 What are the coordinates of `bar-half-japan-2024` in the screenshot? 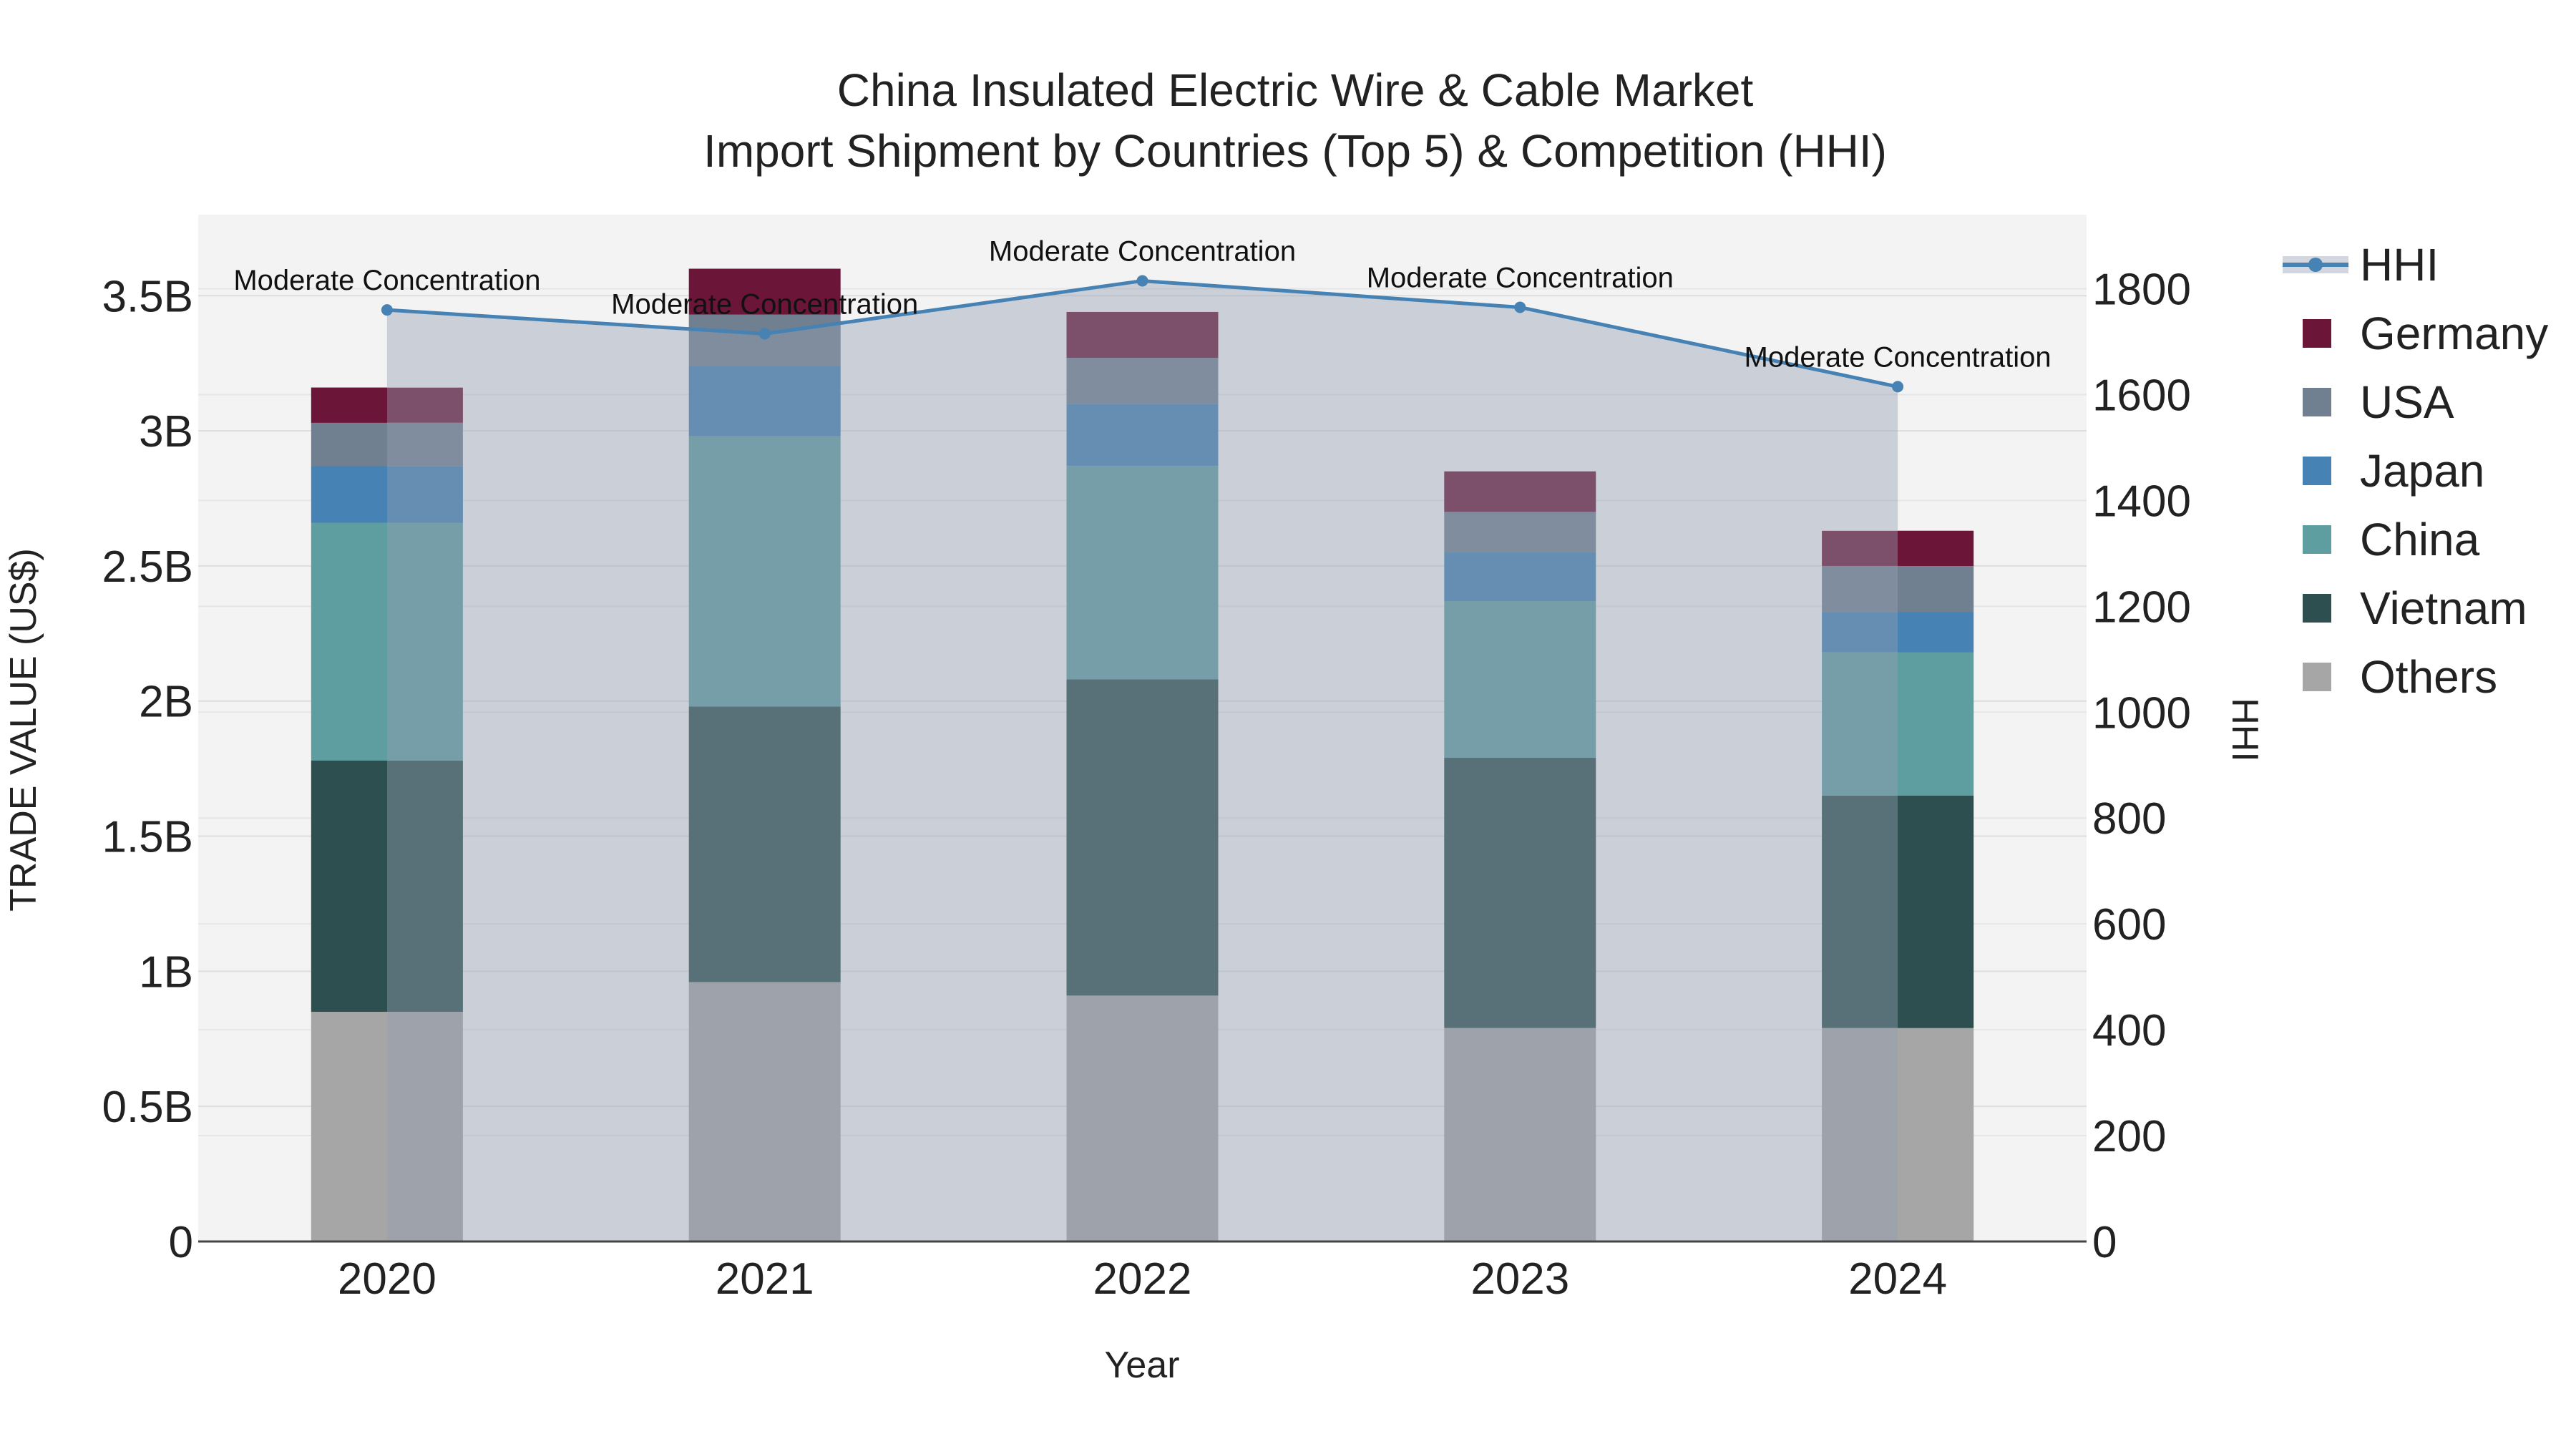 It's located at (1936, 632).